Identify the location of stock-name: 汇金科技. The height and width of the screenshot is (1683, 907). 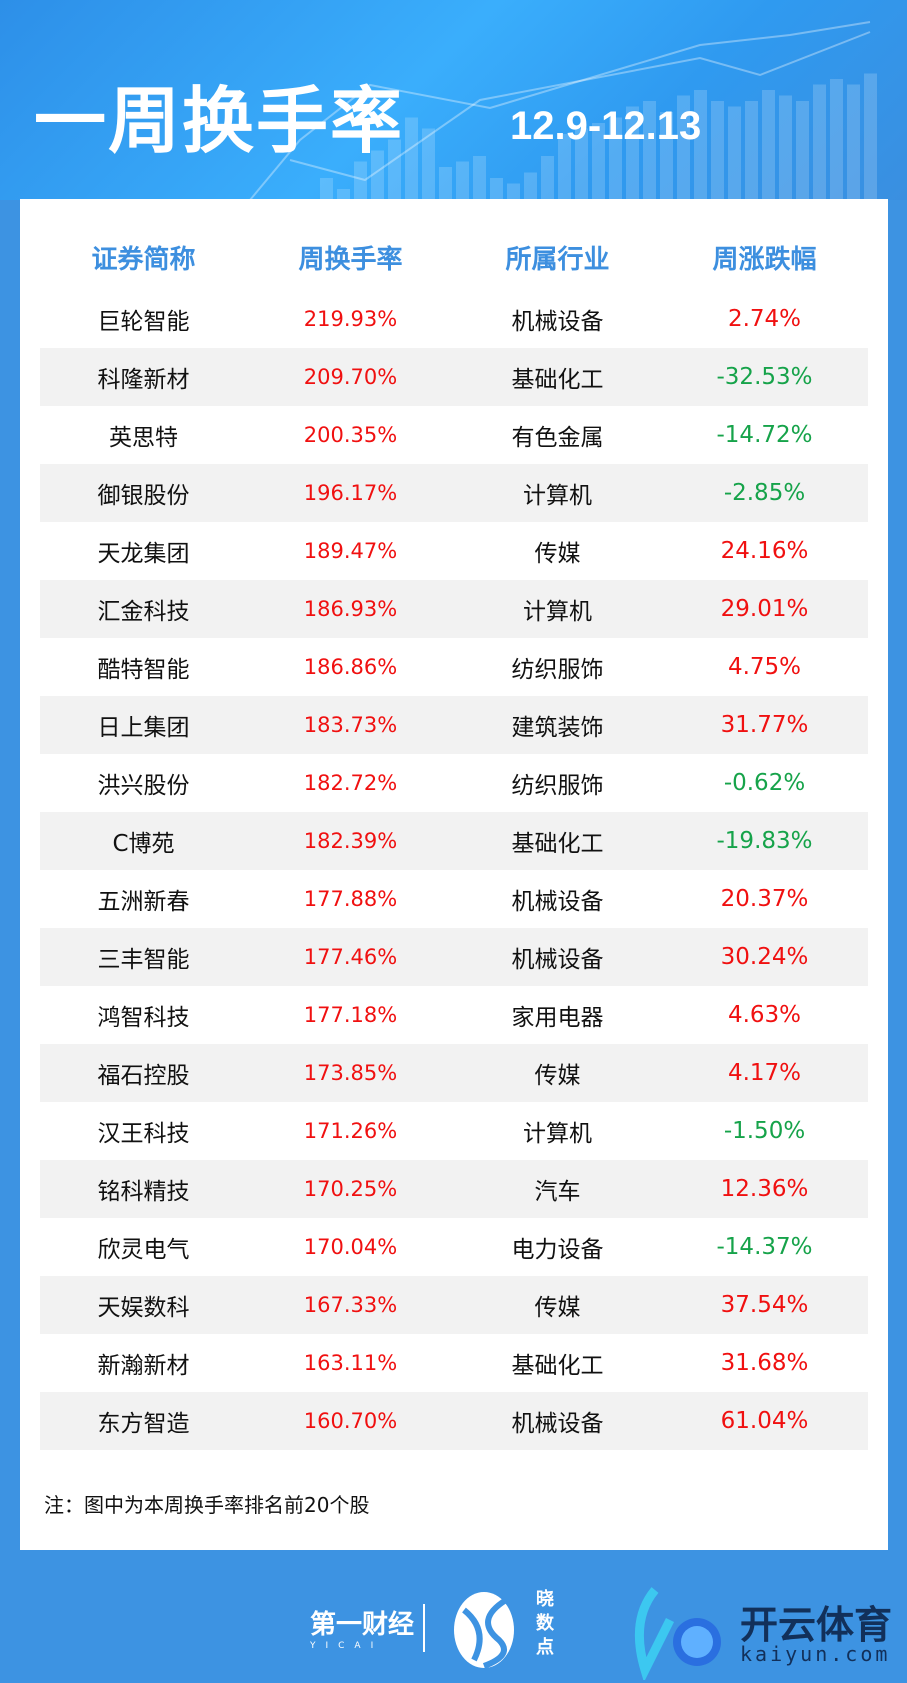
(143, 612).